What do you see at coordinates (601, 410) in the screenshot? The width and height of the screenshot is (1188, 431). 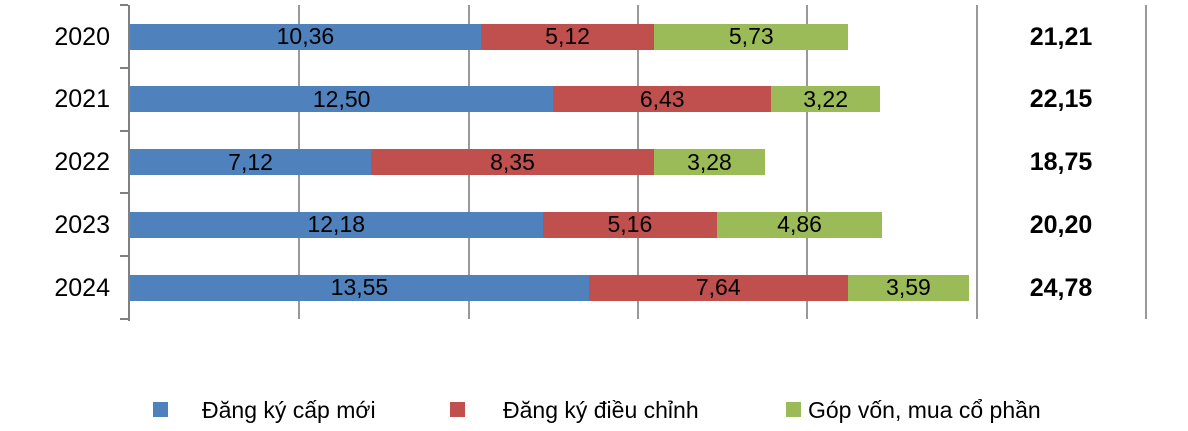 I see `legend-label: Đăng ký điều chỉnh` at bounding box center [601, 410].